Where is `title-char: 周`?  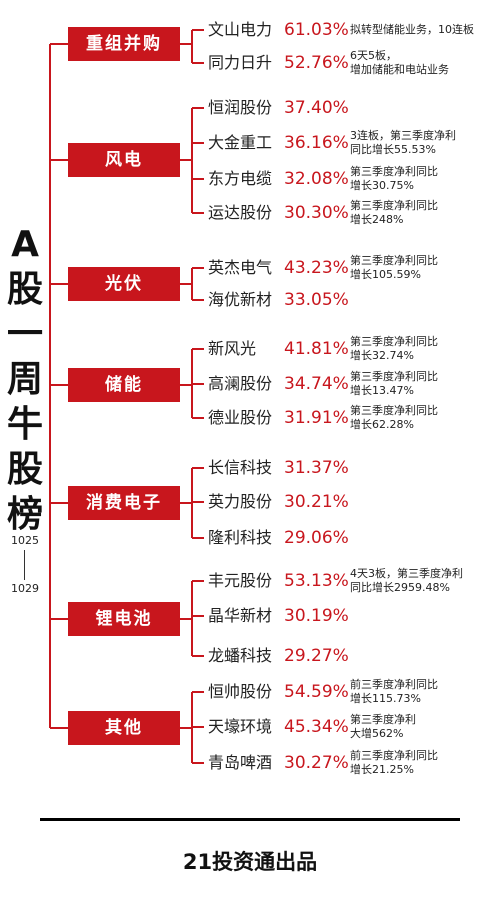 title-char: 周 is located at coordinates (24, 379).